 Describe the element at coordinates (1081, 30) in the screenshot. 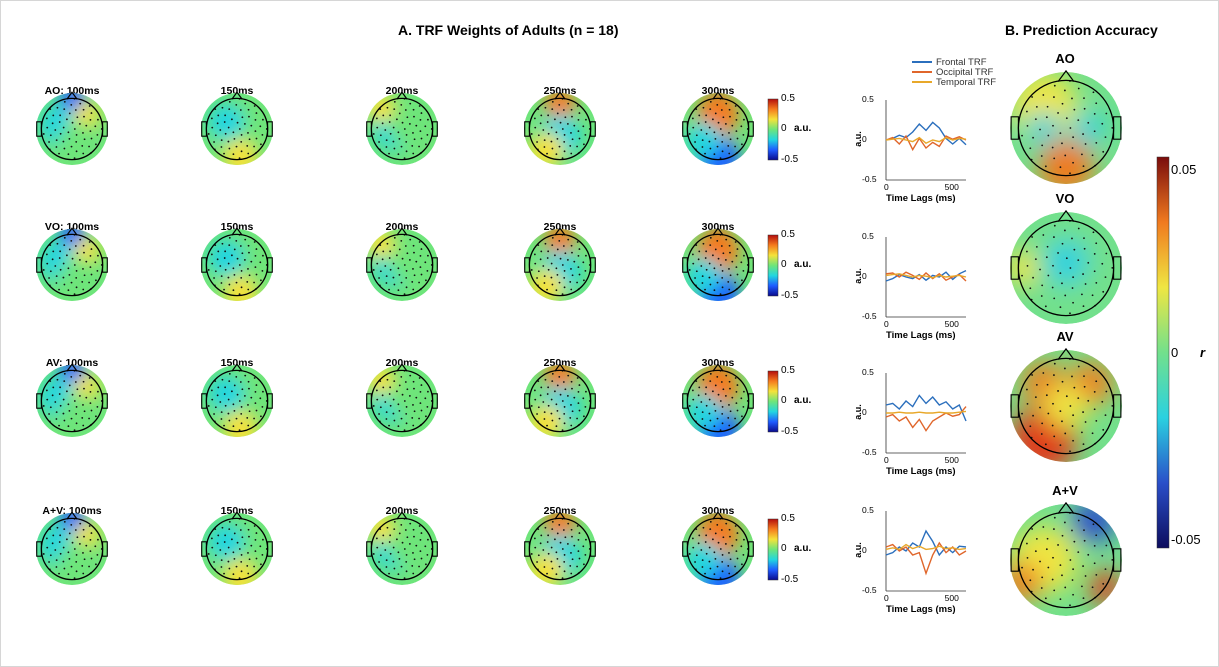

I see `panel-b-title: B. Prediction Accuracy` at that location.